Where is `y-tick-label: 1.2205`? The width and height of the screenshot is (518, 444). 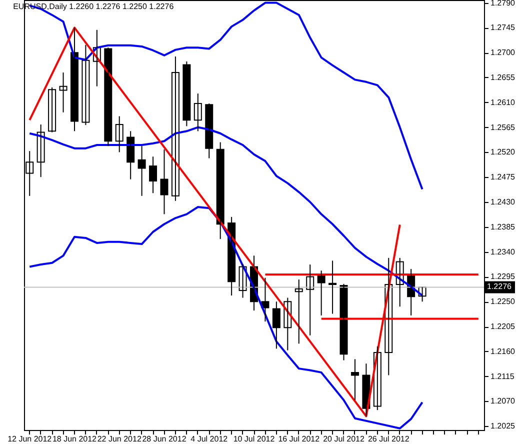 y-tick-label: 1.2205 is located at coordinates (503, 327).